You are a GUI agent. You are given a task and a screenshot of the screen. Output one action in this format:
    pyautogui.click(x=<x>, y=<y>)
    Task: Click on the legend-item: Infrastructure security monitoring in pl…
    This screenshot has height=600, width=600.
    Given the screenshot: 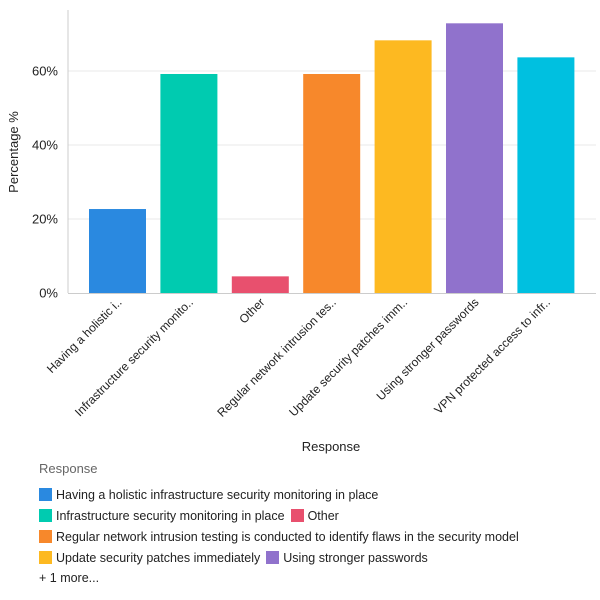 What is the action you would take?
    pyautogui.click(x=162, y=516)
    